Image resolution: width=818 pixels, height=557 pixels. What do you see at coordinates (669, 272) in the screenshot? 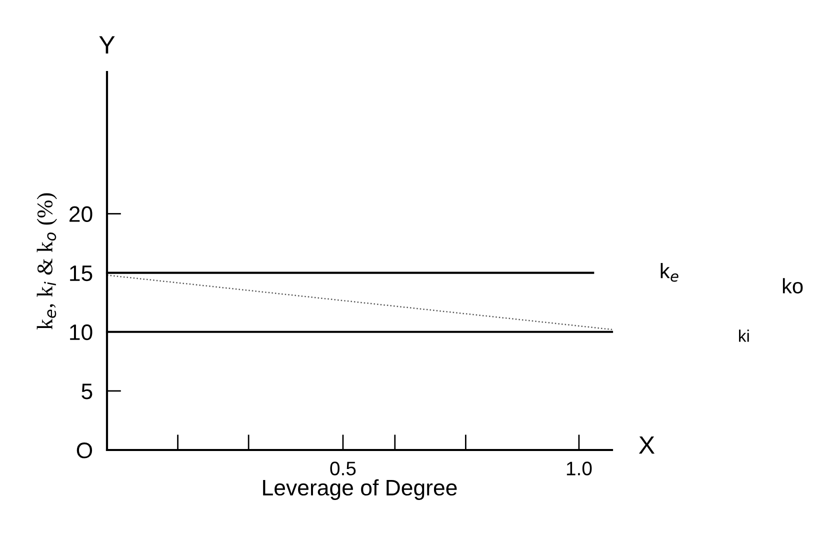
I see `text: k$_{e}$` at bounding box center [669, 272].